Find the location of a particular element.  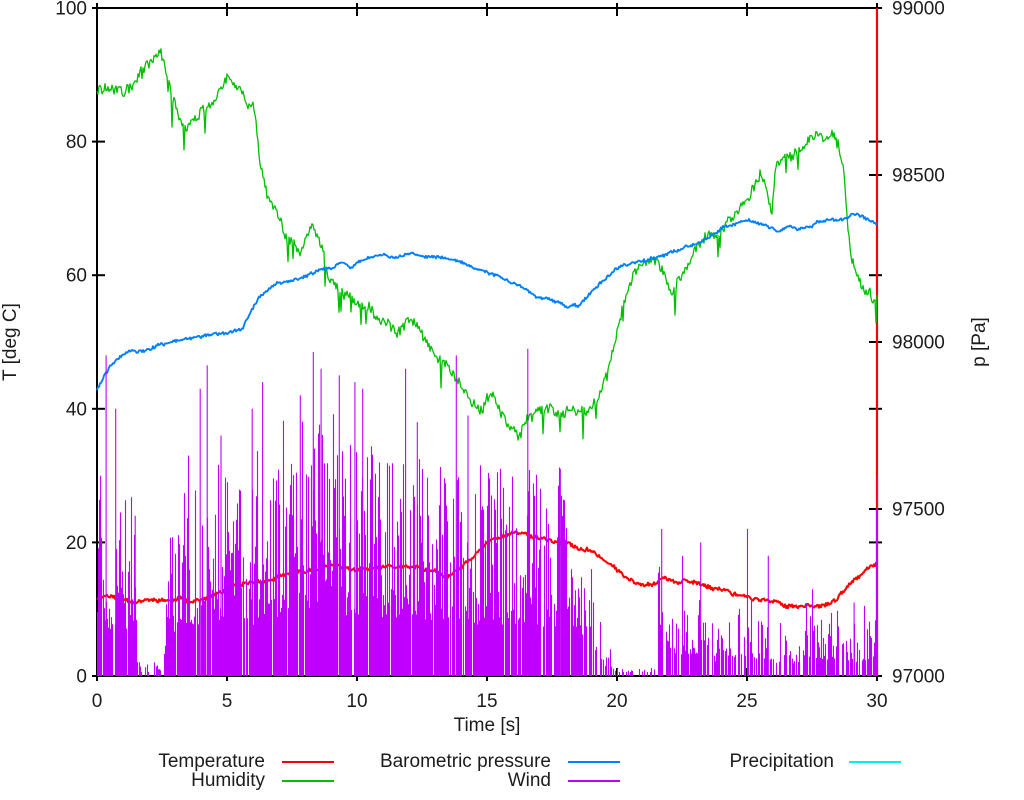

x-tick-label: 20 is located at coordinates (616, 701).